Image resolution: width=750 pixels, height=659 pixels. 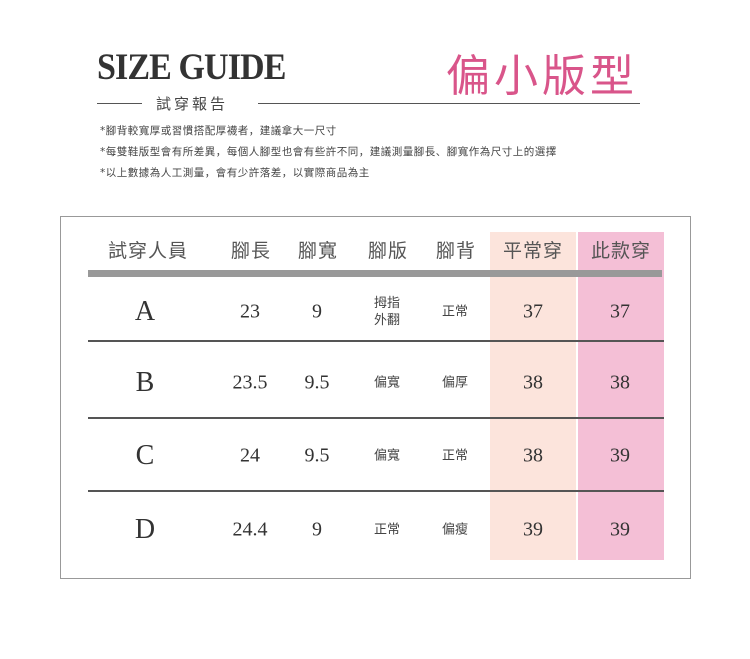 I want to click on header-shape: 腳版, so click(x=387, y=251).